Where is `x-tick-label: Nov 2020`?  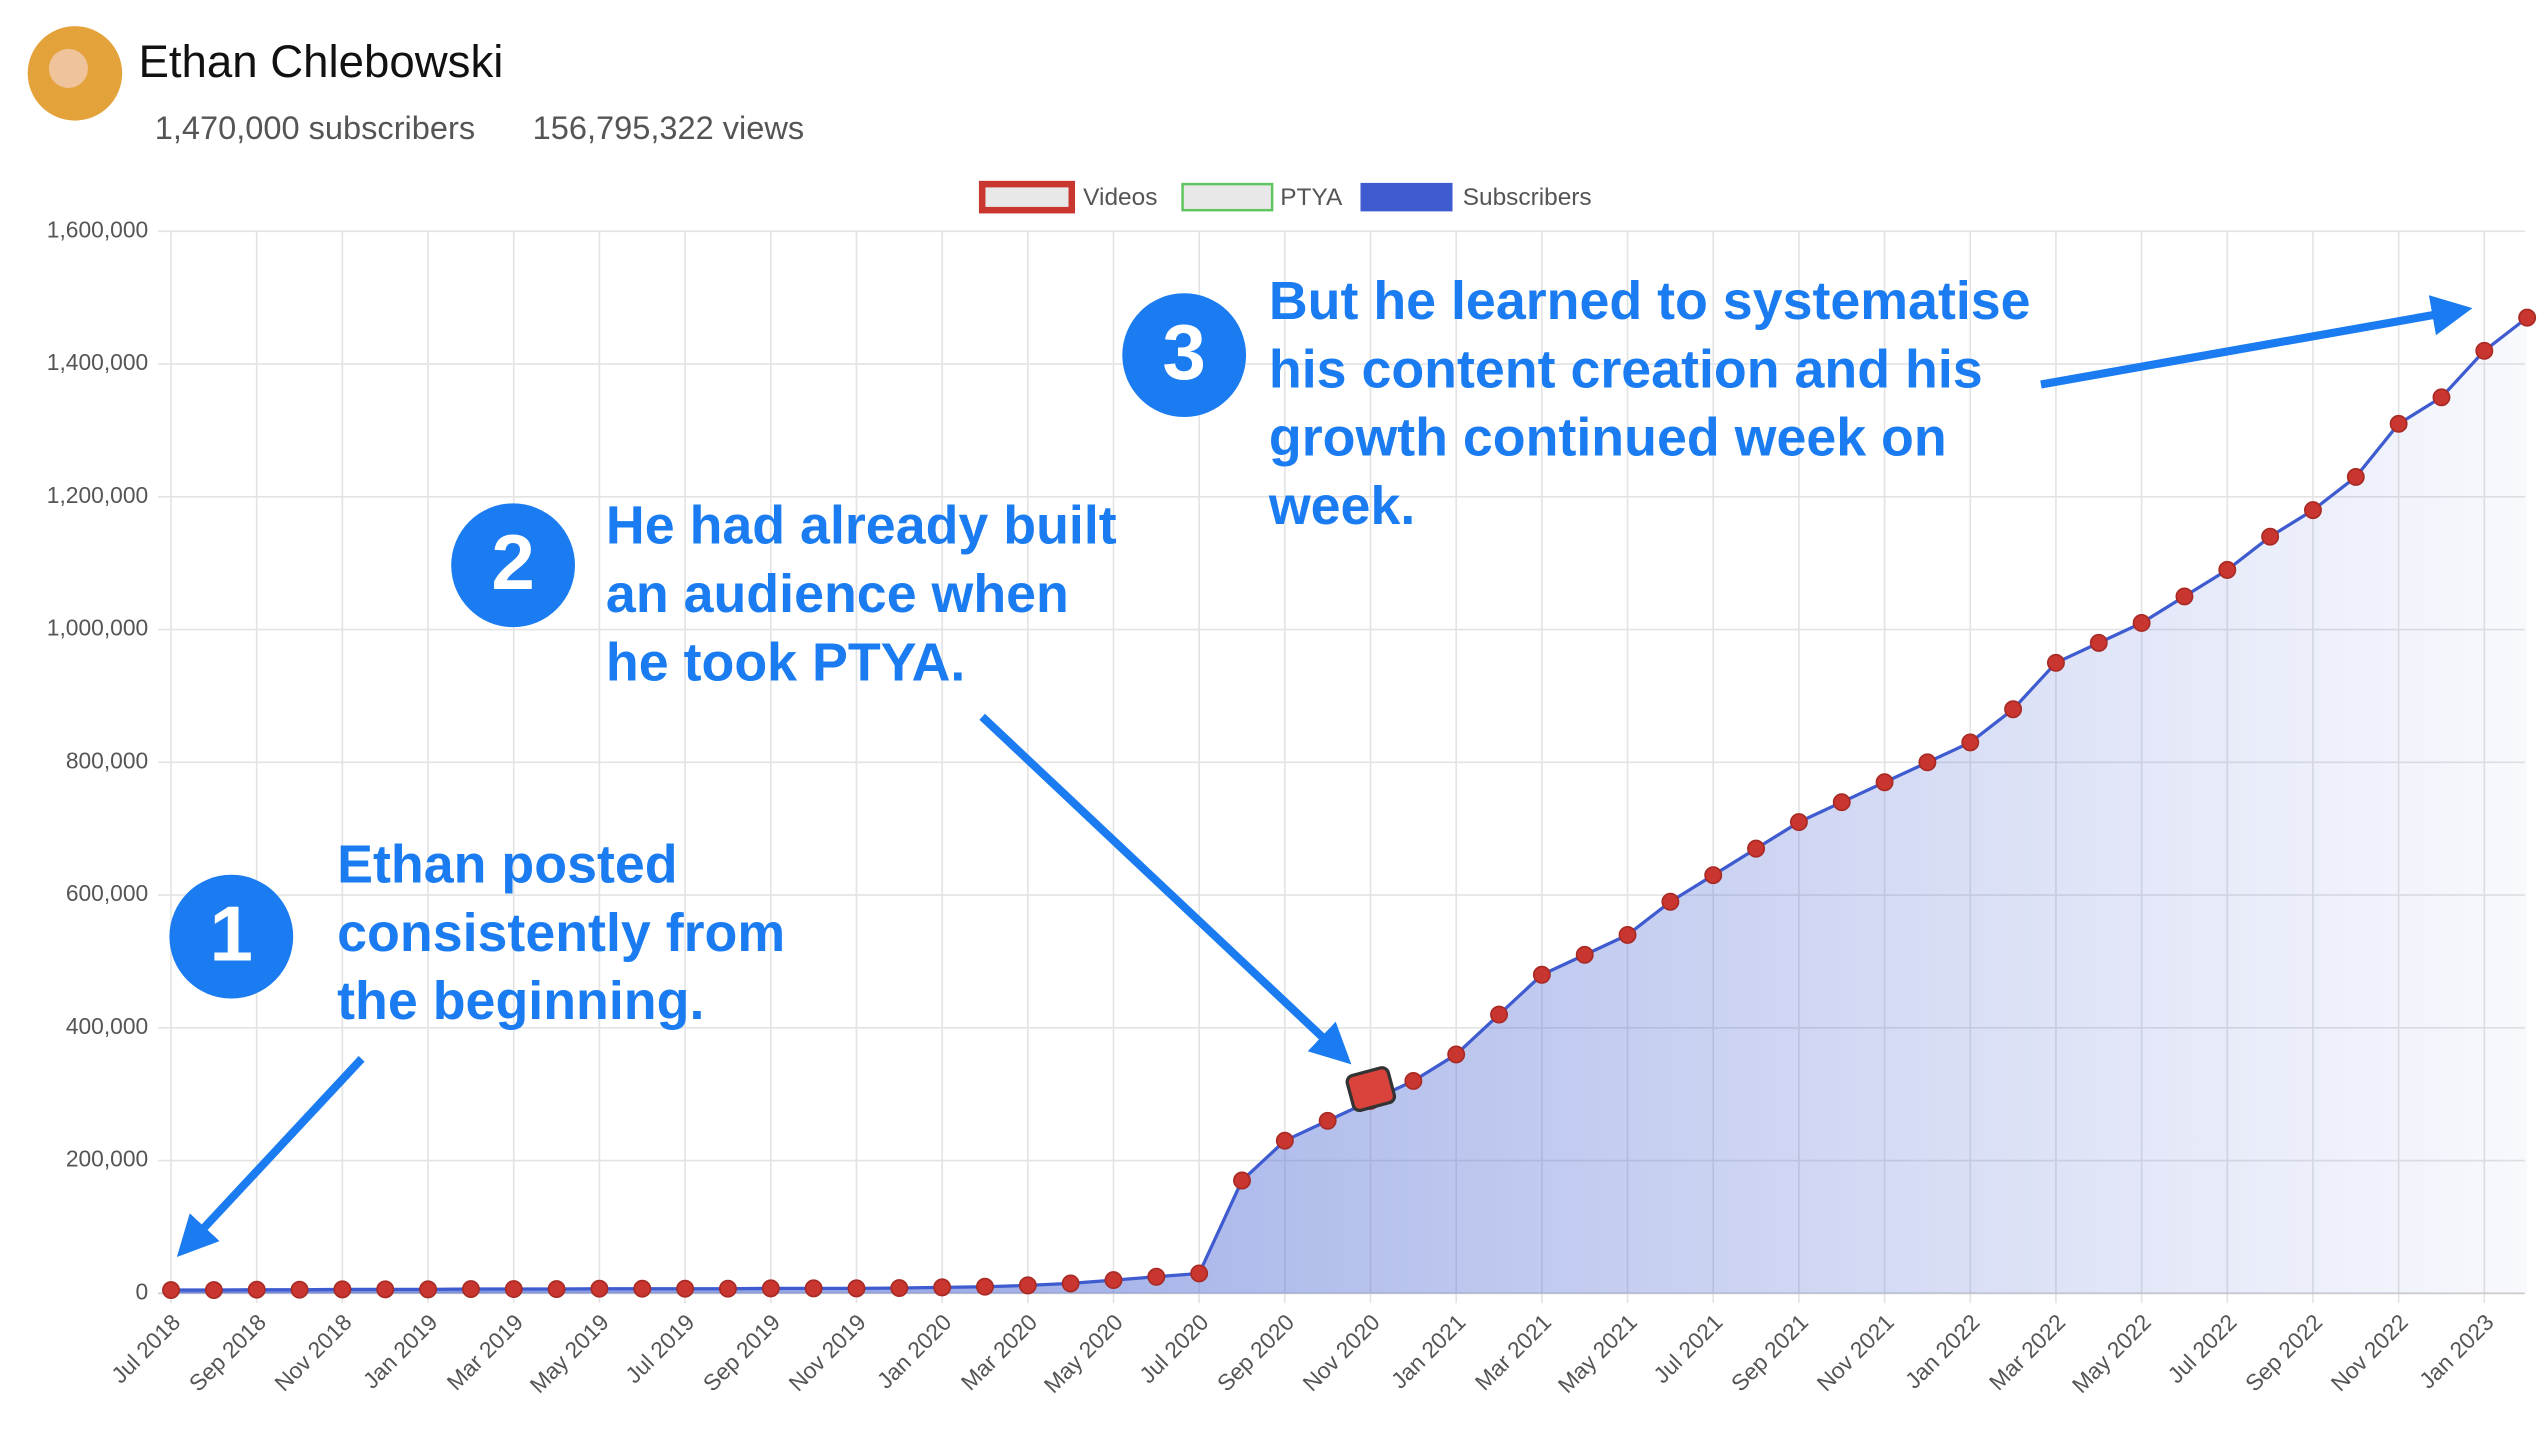 x-tick-label: Nov 2020 is located at coordinates (1340, 1352).